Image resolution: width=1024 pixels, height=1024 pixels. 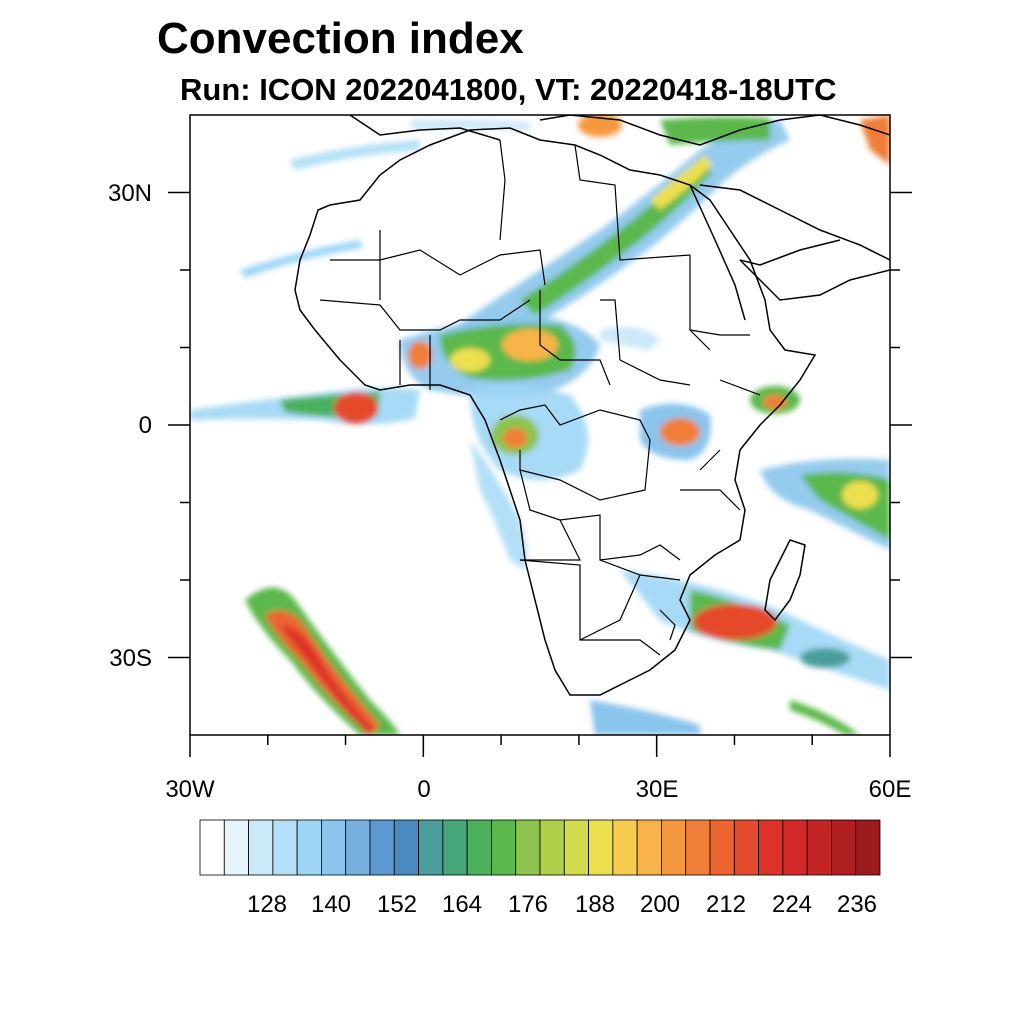 What do you see at coordinates (423, 789) in the screenshot?
I see `x-tick-label: 0` at bounding box center [423, 789].